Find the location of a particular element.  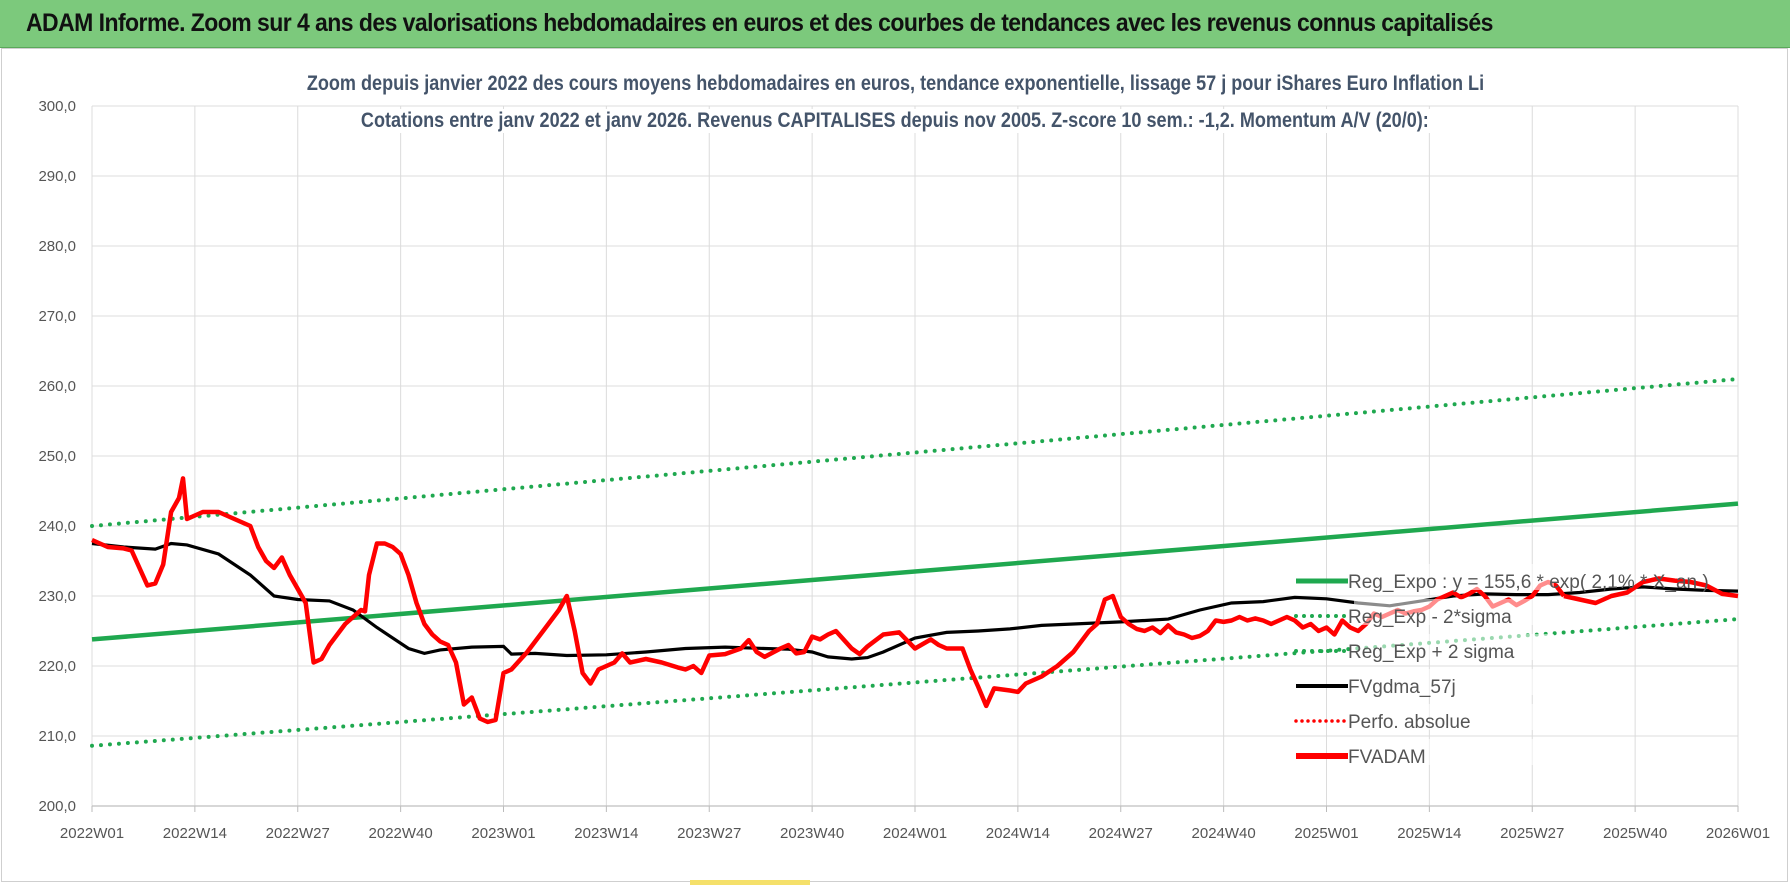

y-tick-label: 280,0 is located at coordinates (57, 246).